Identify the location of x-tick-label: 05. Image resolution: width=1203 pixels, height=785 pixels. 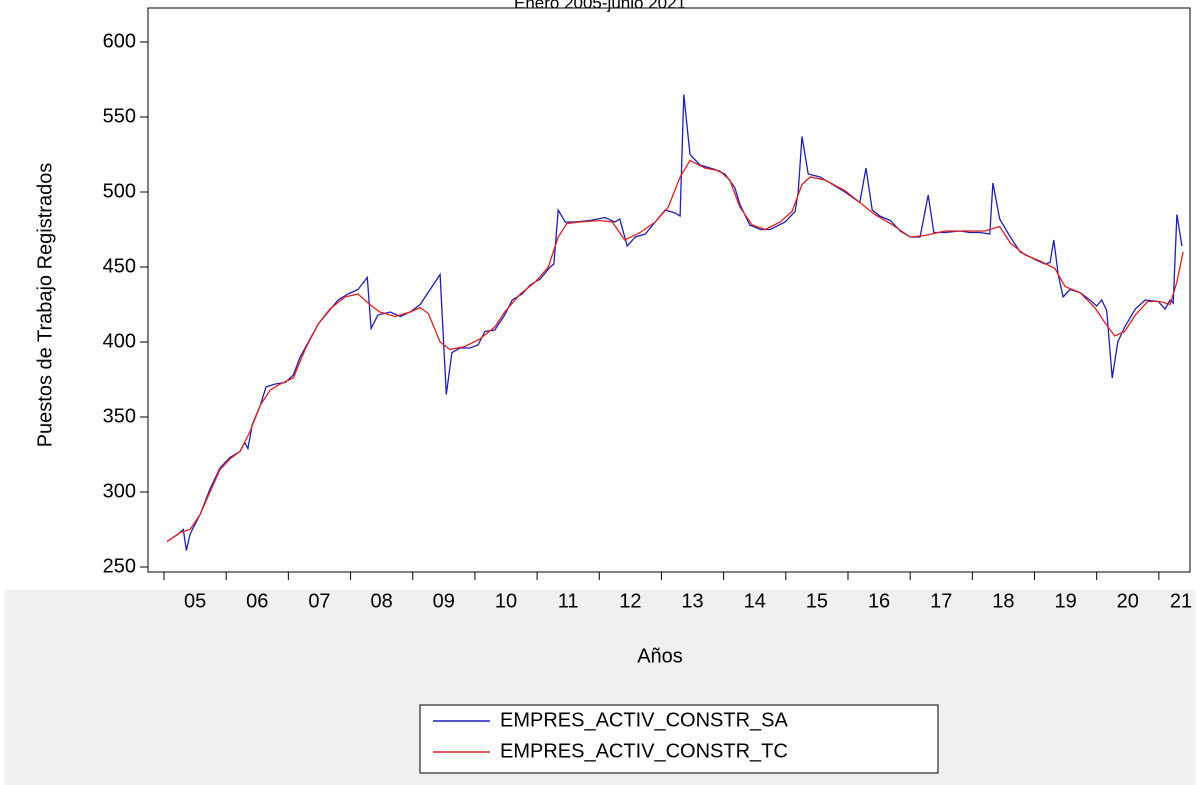
(195, 601).